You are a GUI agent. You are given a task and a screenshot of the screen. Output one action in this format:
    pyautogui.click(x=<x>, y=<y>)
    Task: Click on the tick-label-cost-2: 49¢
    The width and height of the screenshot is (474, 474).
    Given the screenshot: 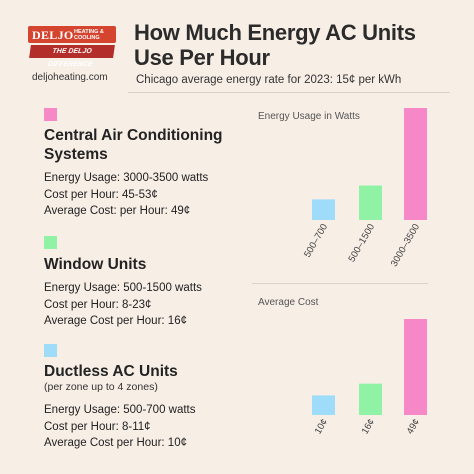 What is the action you would take?
    pyautogui.click(x=413, y=426)
    